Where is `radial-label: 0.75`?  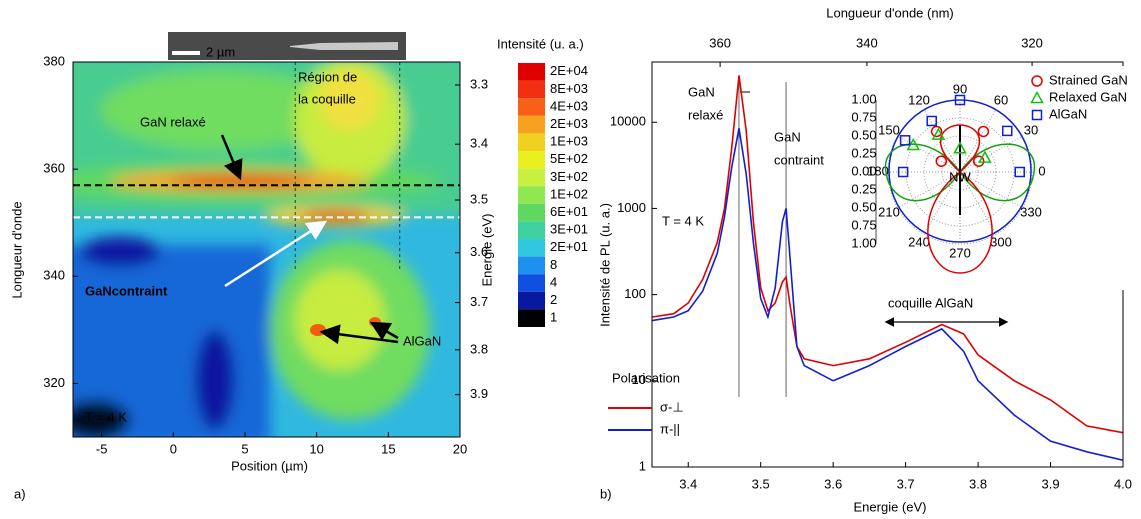
radial-label: 0.75 is located at coordinates (863, 116).